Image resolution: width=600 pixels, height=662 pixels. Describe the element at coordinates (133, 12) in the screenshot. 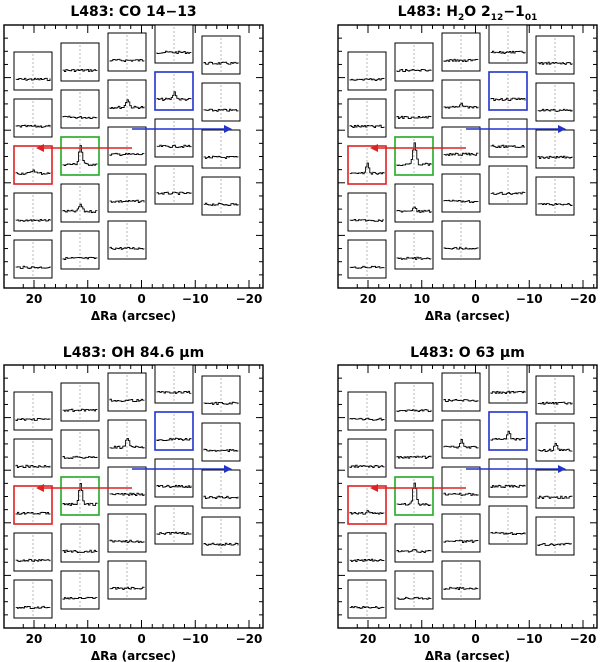

I see `panel-title: L483: CO 14−13` at that location.